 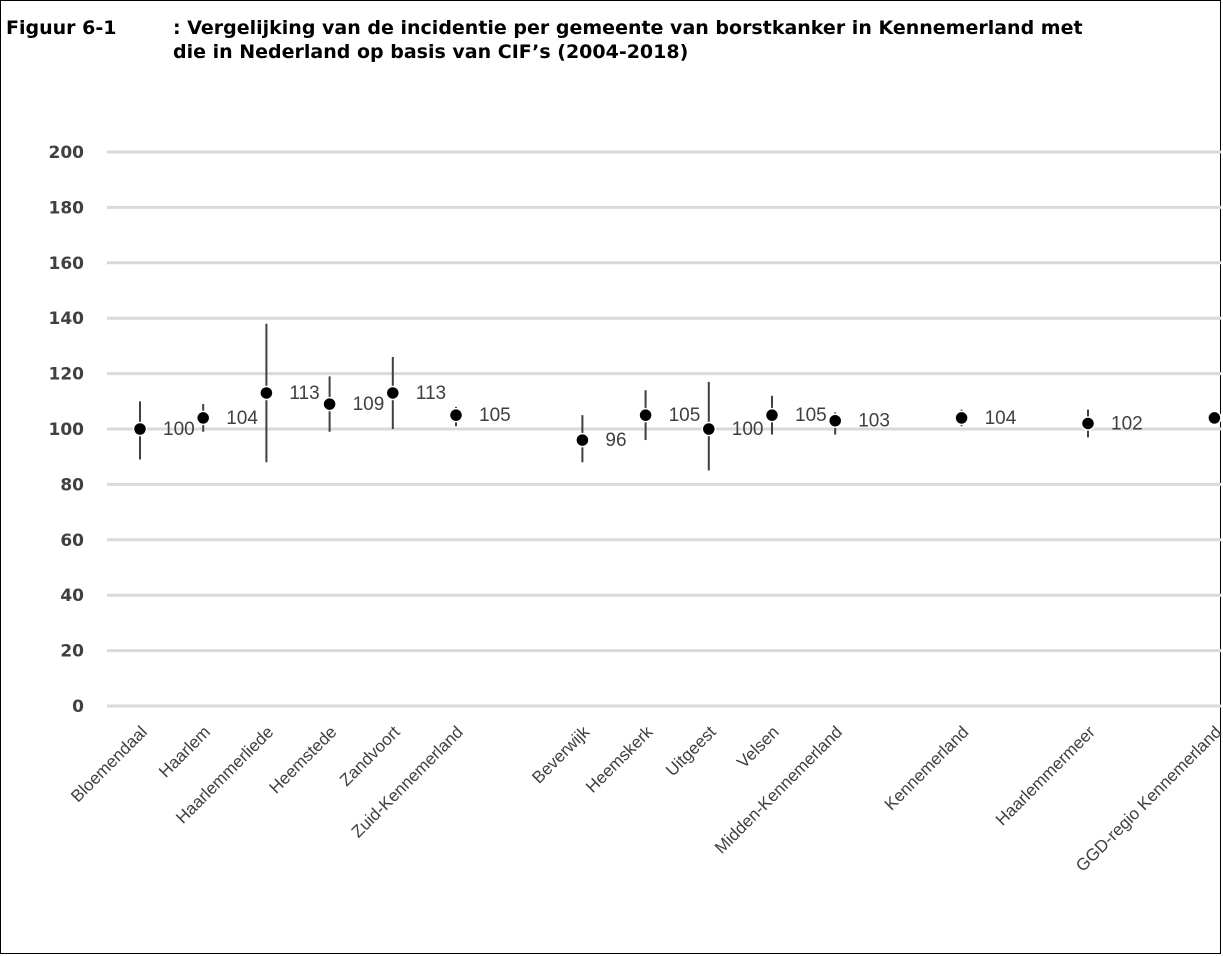 What do you see at coordinates (874, 421) in the screenshot?
I see `data-label-11: 103` at bounding box center [874, 421].